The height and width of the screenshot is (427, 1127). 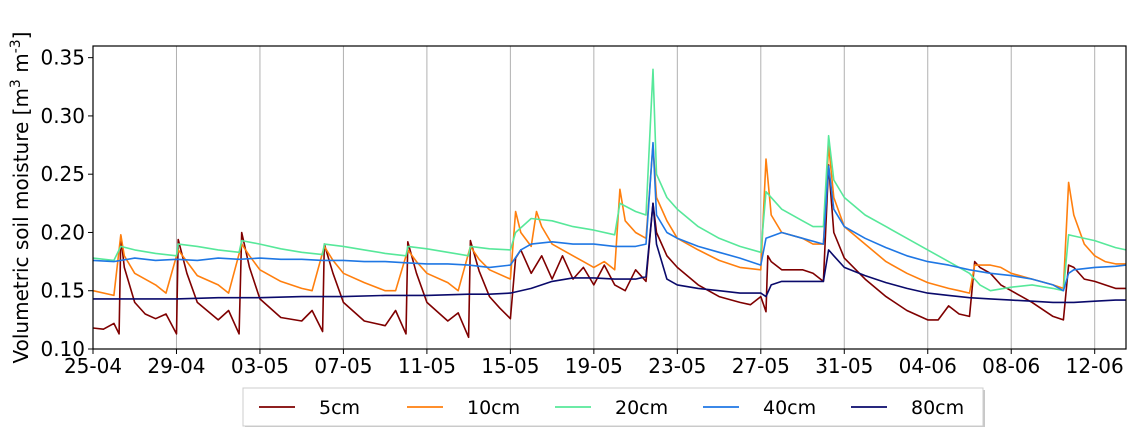 I want to click on y-tick-label: 0.20, so click(x=62, y=232).